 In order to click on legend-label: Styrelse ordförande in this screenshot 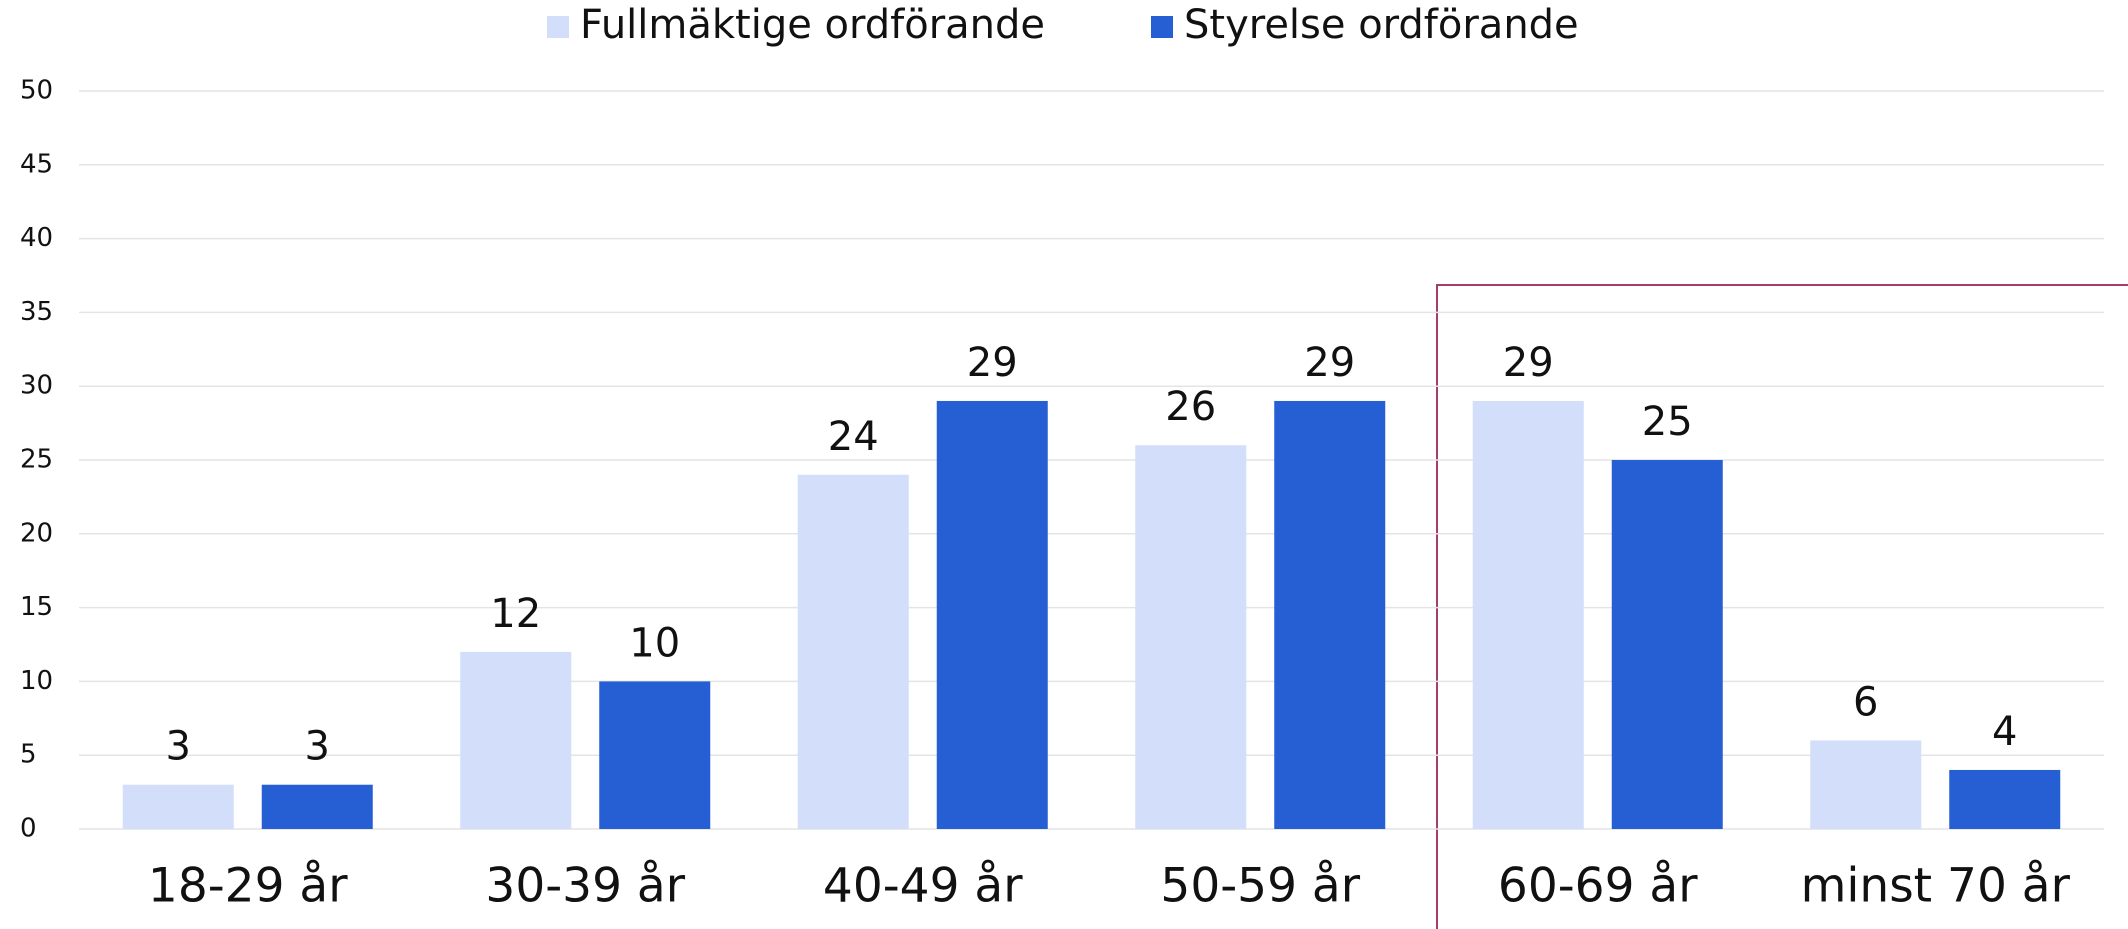, I will do `click(1381, 25)`.